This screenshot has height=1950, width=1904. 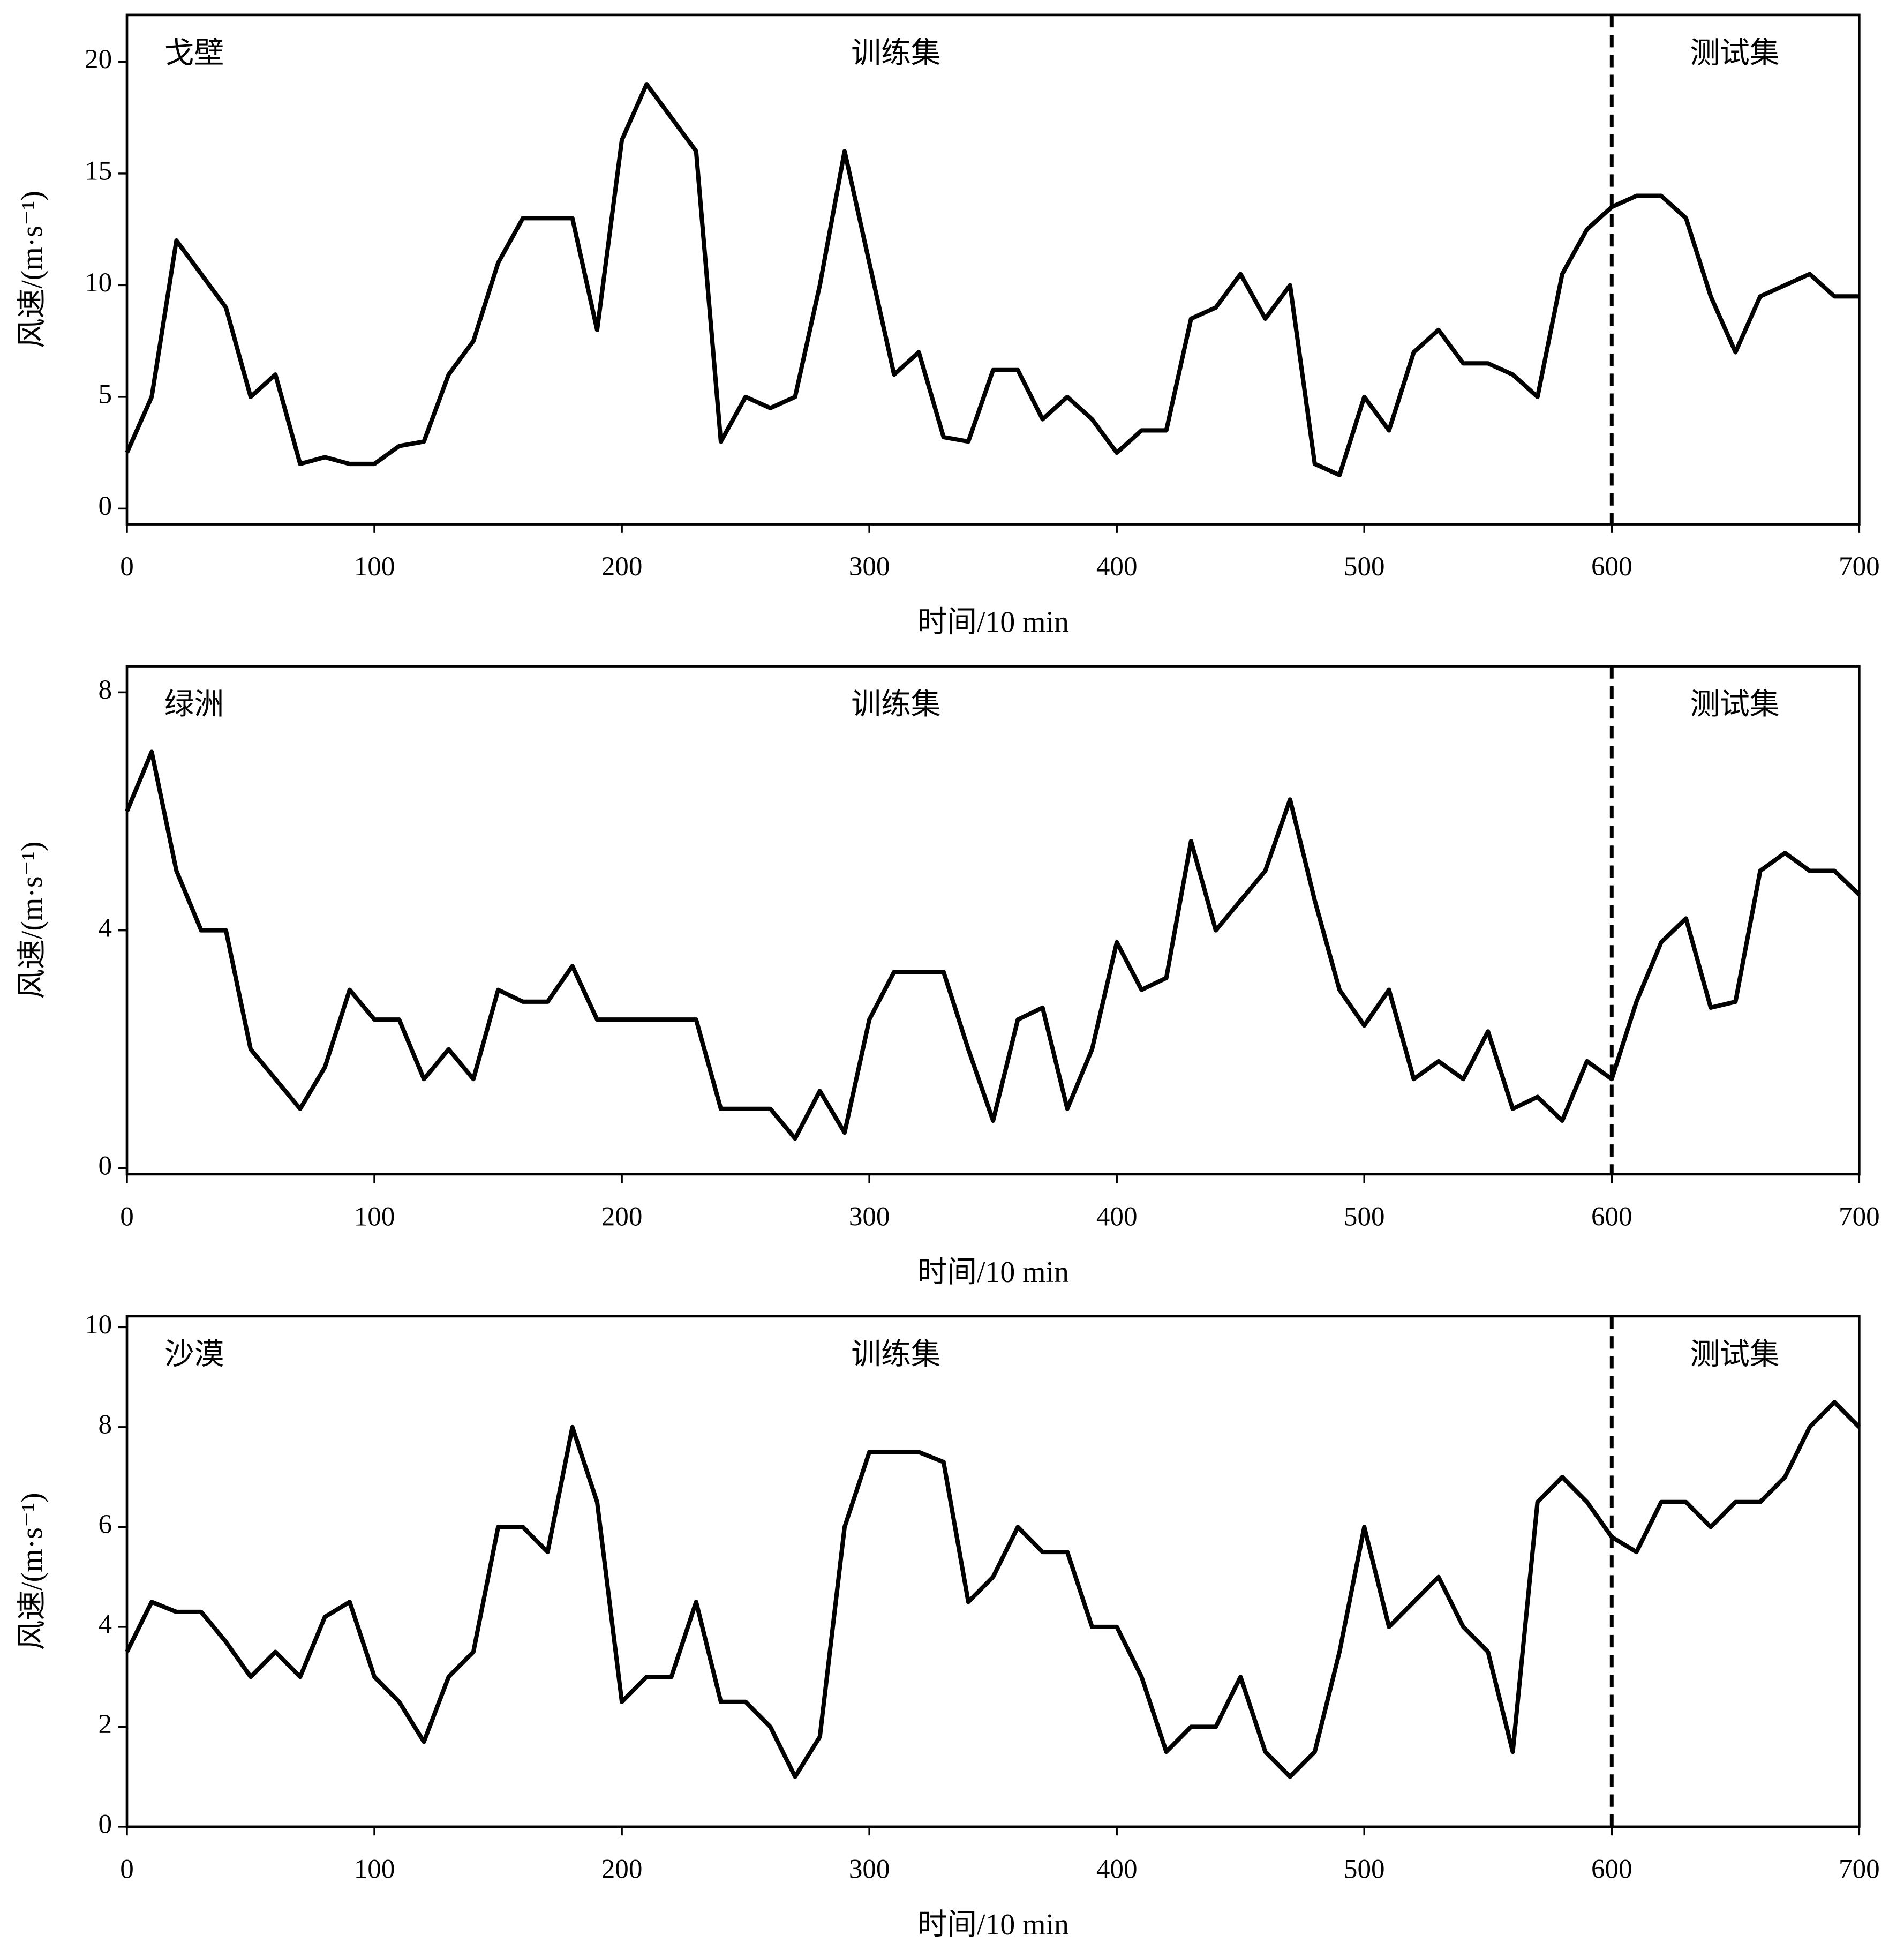 What do you see at coordinates (106, 1524) in the screenshot?
I see `y-tick-label: 6` at bounding box center [106, 1524].